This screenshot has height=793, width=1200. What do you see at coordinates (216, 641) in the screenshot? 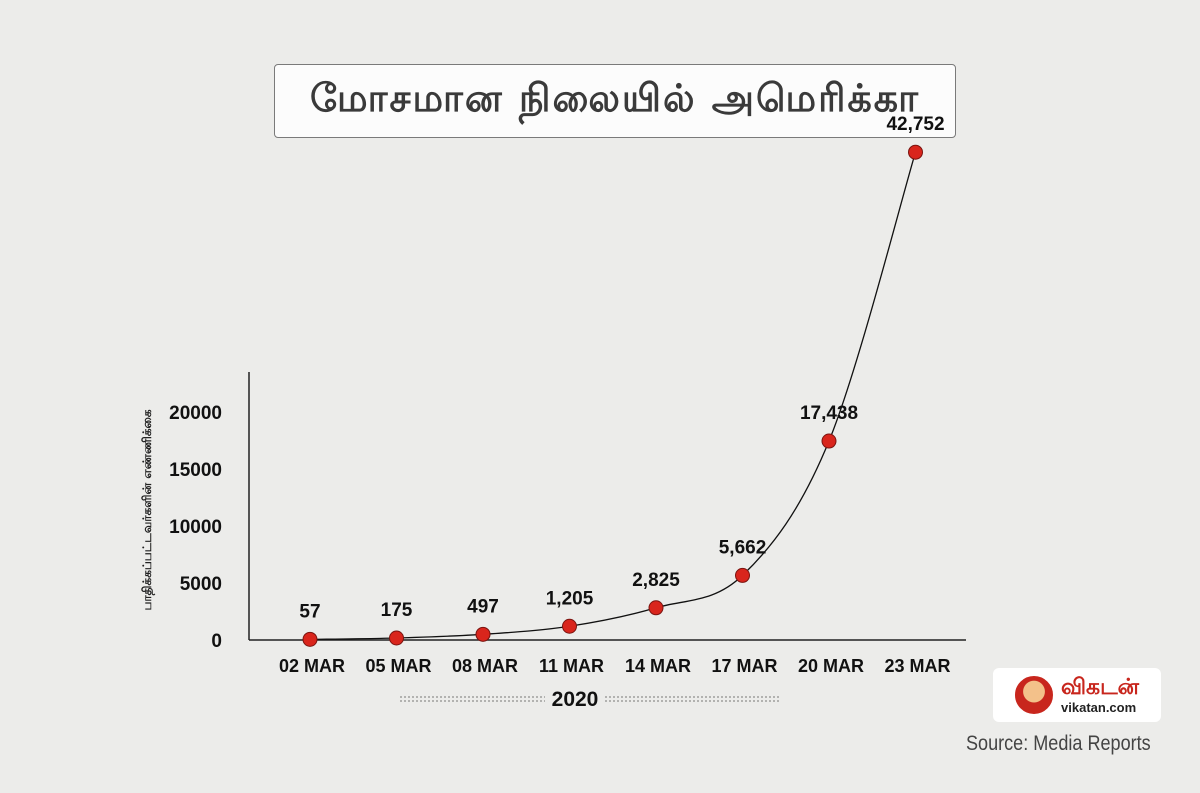
I see `y-tick-label: 0` at bounding box center [216, 641].